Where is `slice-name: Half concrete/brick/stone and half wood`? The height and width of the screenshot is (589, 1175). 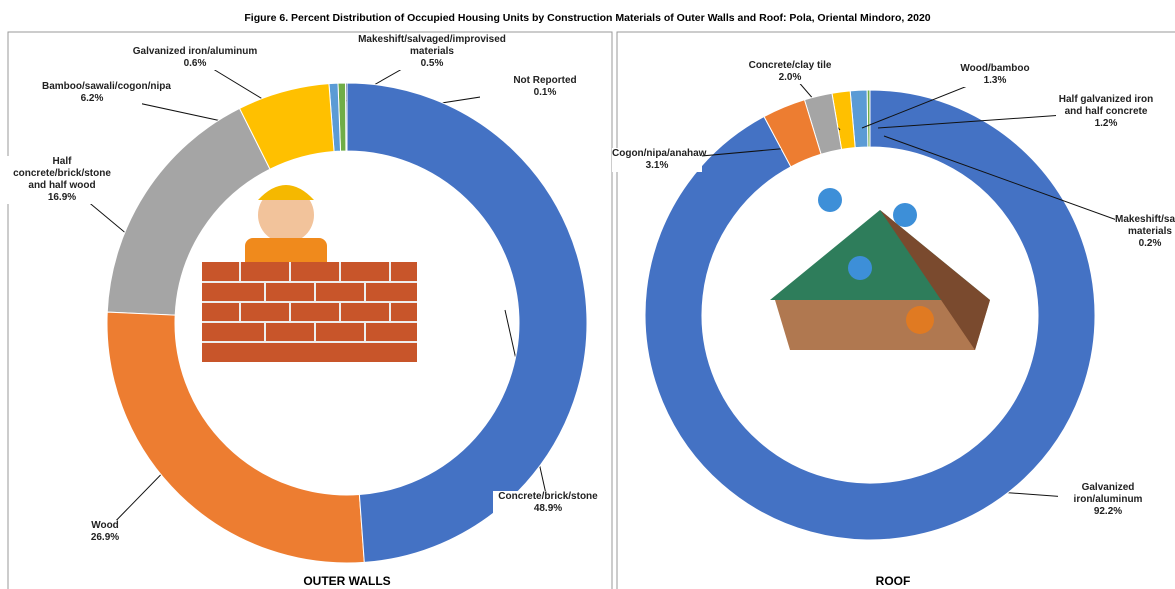 slice-name: Half concrete/brick/stone and half wood is located at coordinates (62, 173).